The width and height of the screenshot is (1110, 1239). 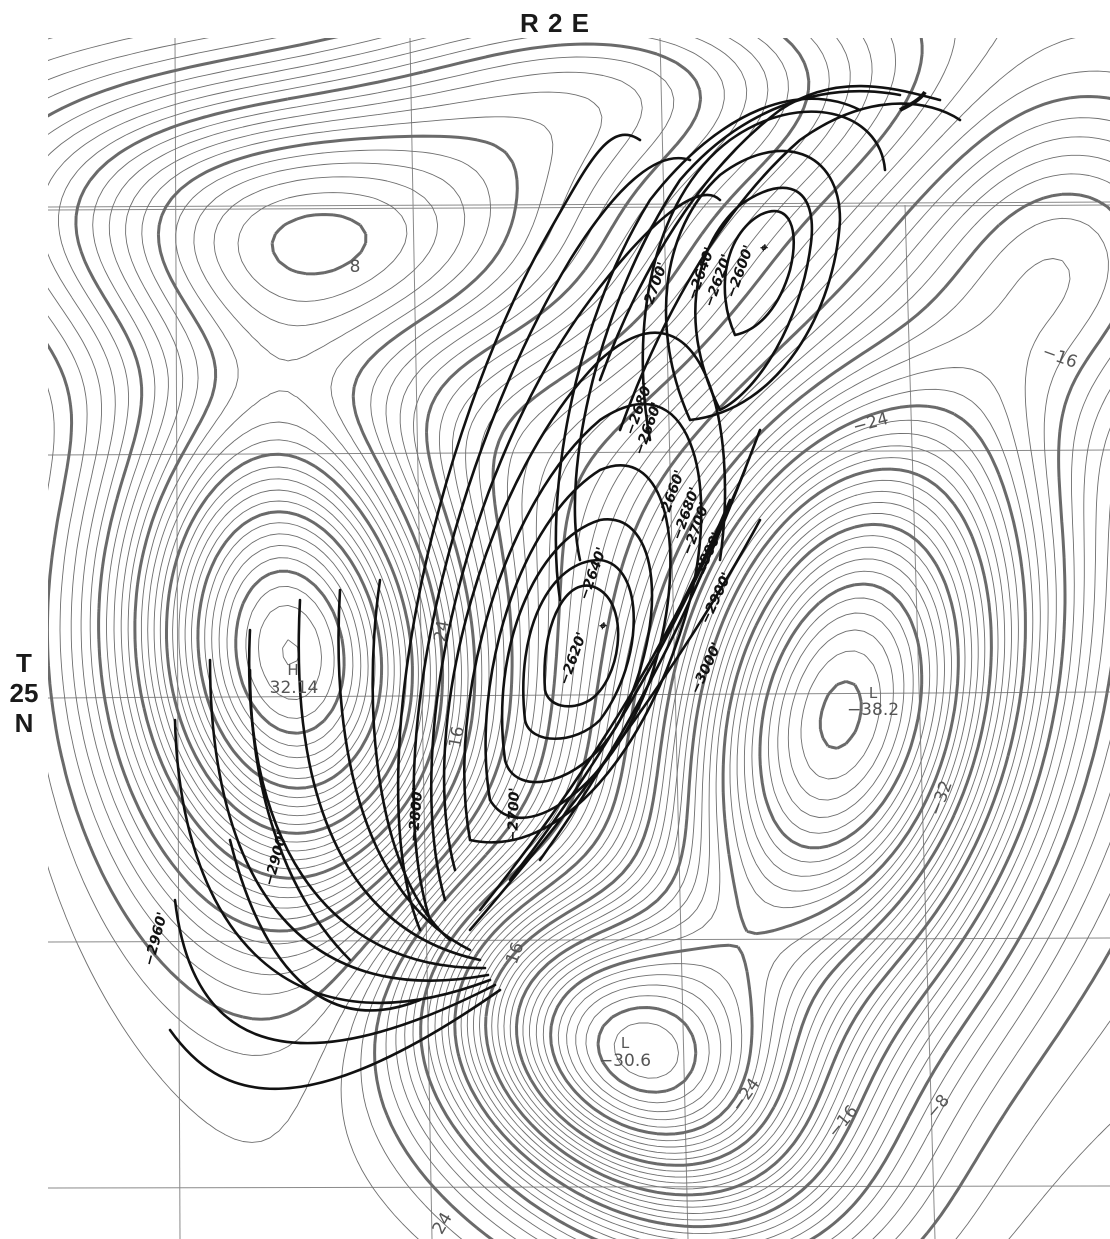 I want to click on gravity-label: 24, so click(x=441, y=631).